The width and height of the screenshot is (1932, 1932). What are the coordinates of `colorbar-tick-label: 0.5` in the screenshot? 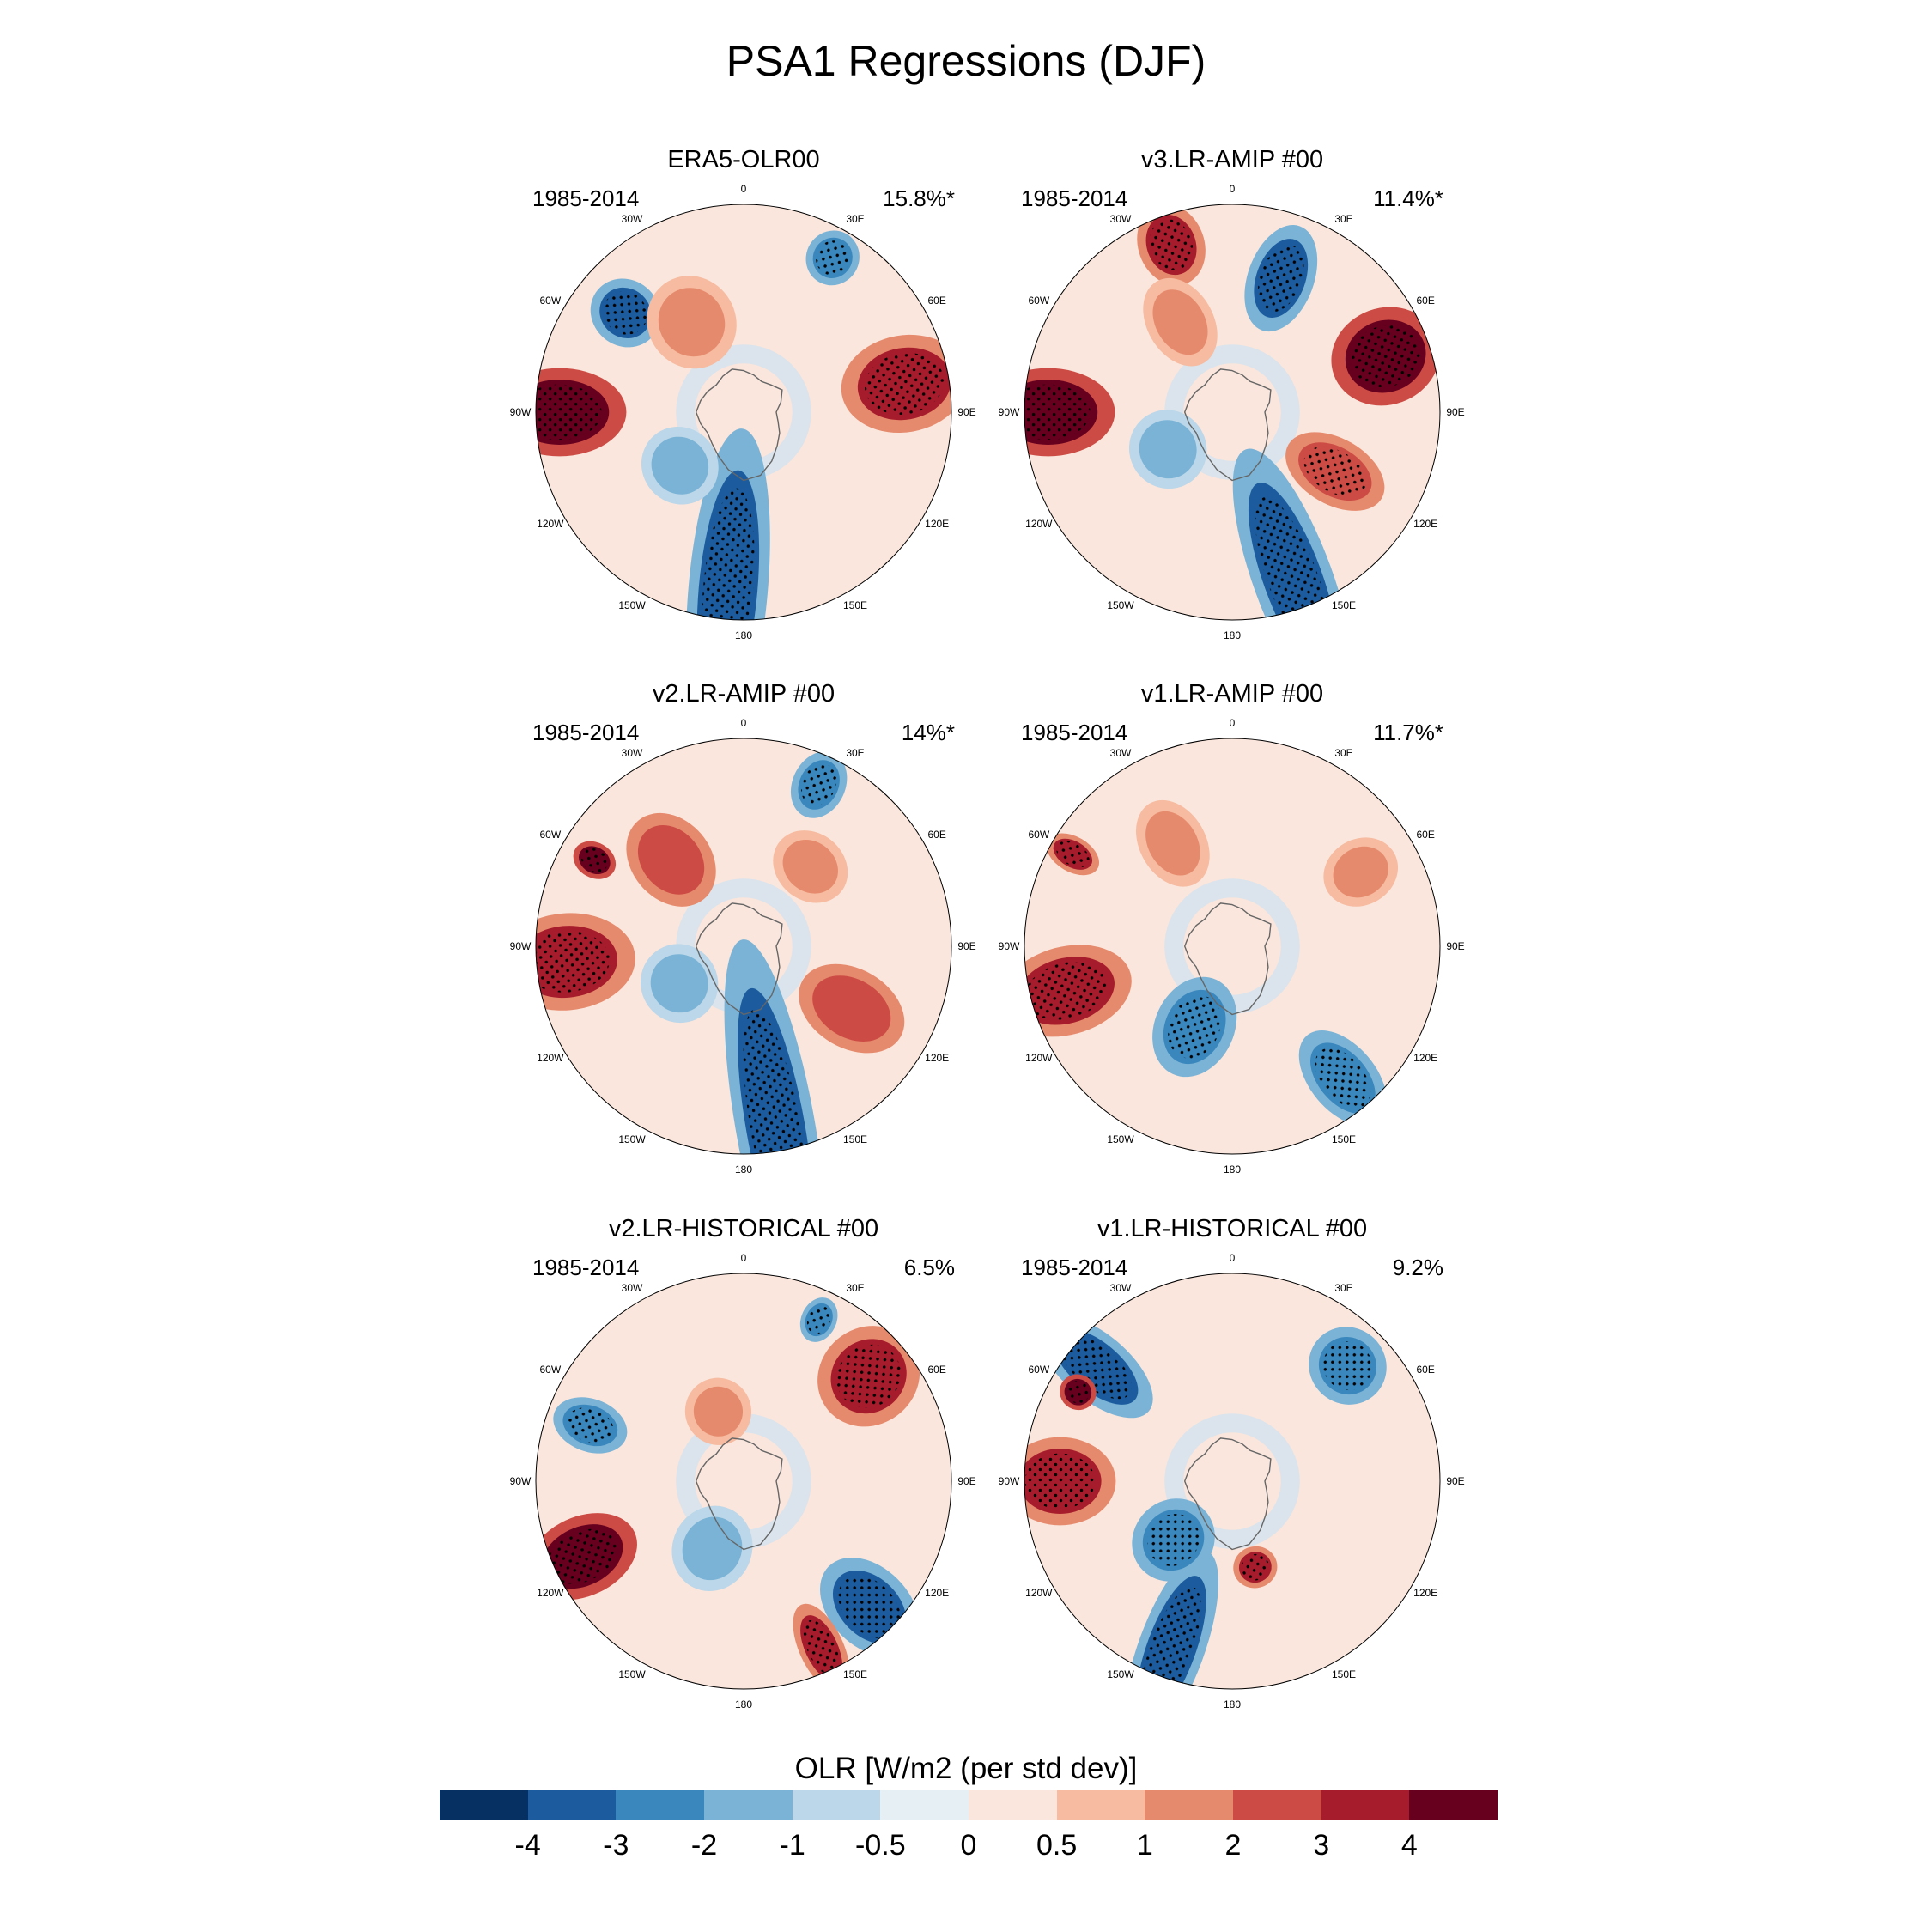 It's located at (1057, 1845).